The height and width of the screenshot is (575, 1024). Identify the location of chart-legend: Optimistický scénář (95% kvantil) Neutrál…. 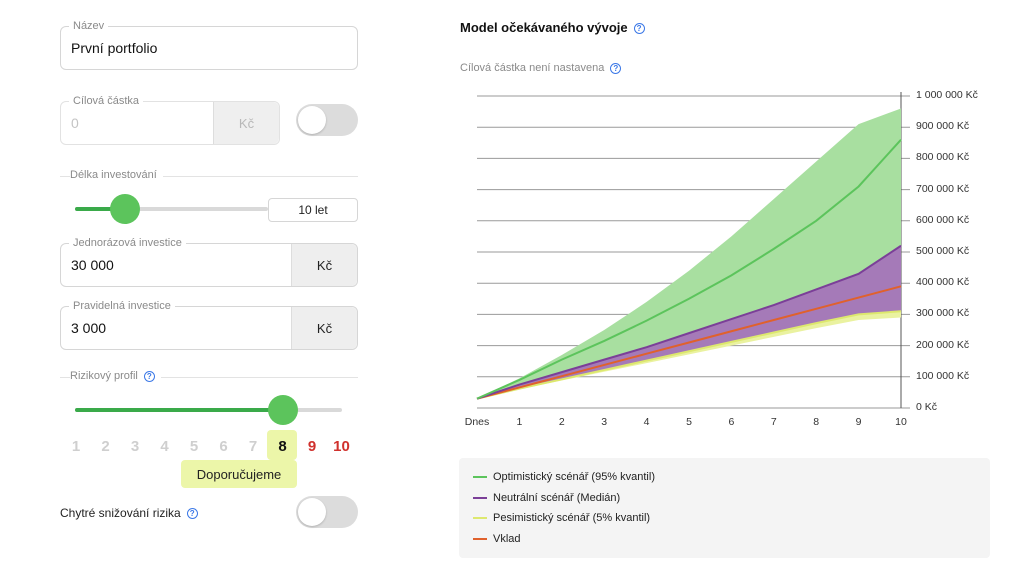
(724, 508).